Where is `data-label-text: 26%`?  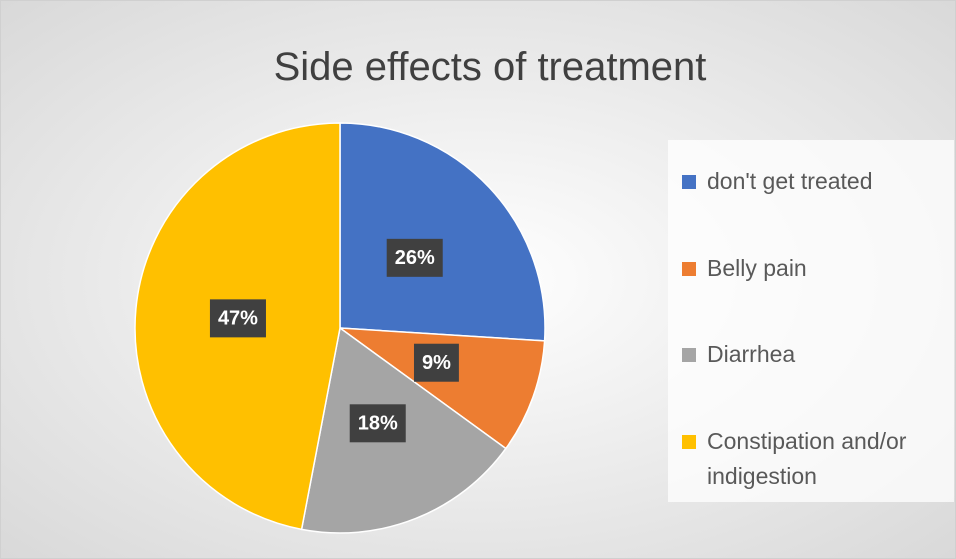
data-label-text: 26% is located at coordinates (415, 258).